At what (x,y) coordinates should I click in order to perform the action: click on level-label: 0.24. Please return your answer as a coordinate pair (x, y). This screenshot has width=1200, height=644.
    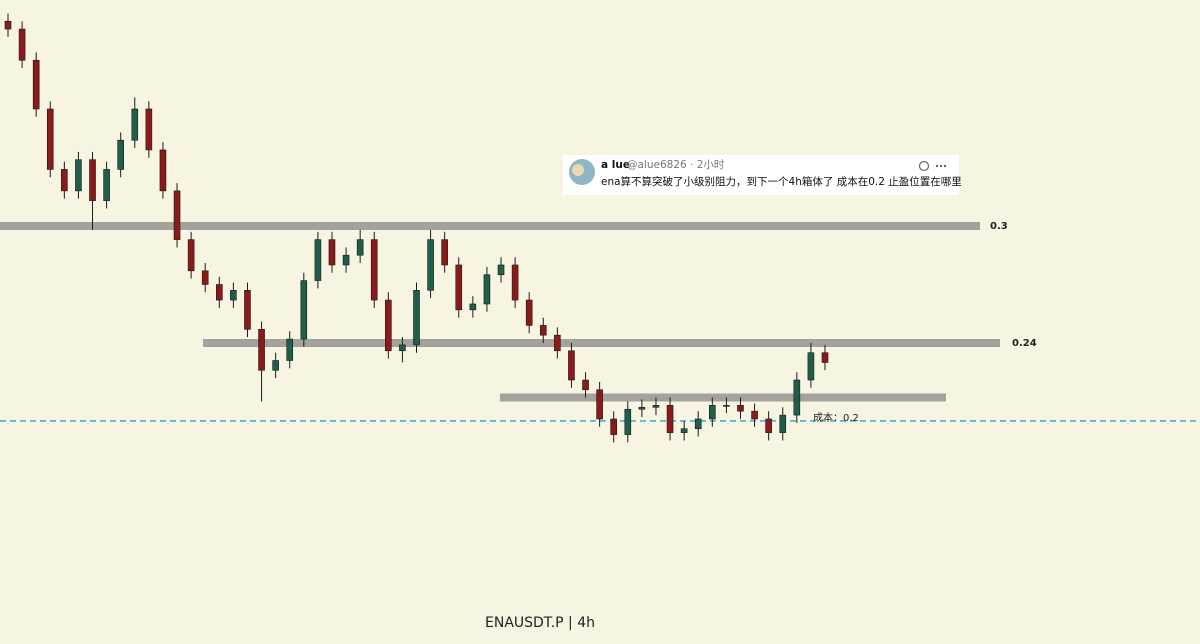
    Looking at the image, I should click on (1024, 343).